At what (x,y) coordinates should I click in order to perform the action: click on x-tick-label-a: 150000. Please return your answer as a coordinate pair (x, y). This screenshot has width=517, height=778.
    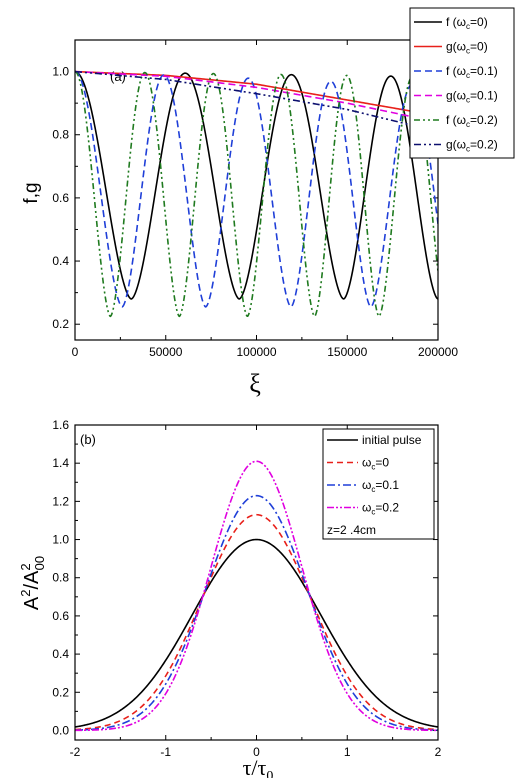
    Looking at the image, I should click on (347, 352).